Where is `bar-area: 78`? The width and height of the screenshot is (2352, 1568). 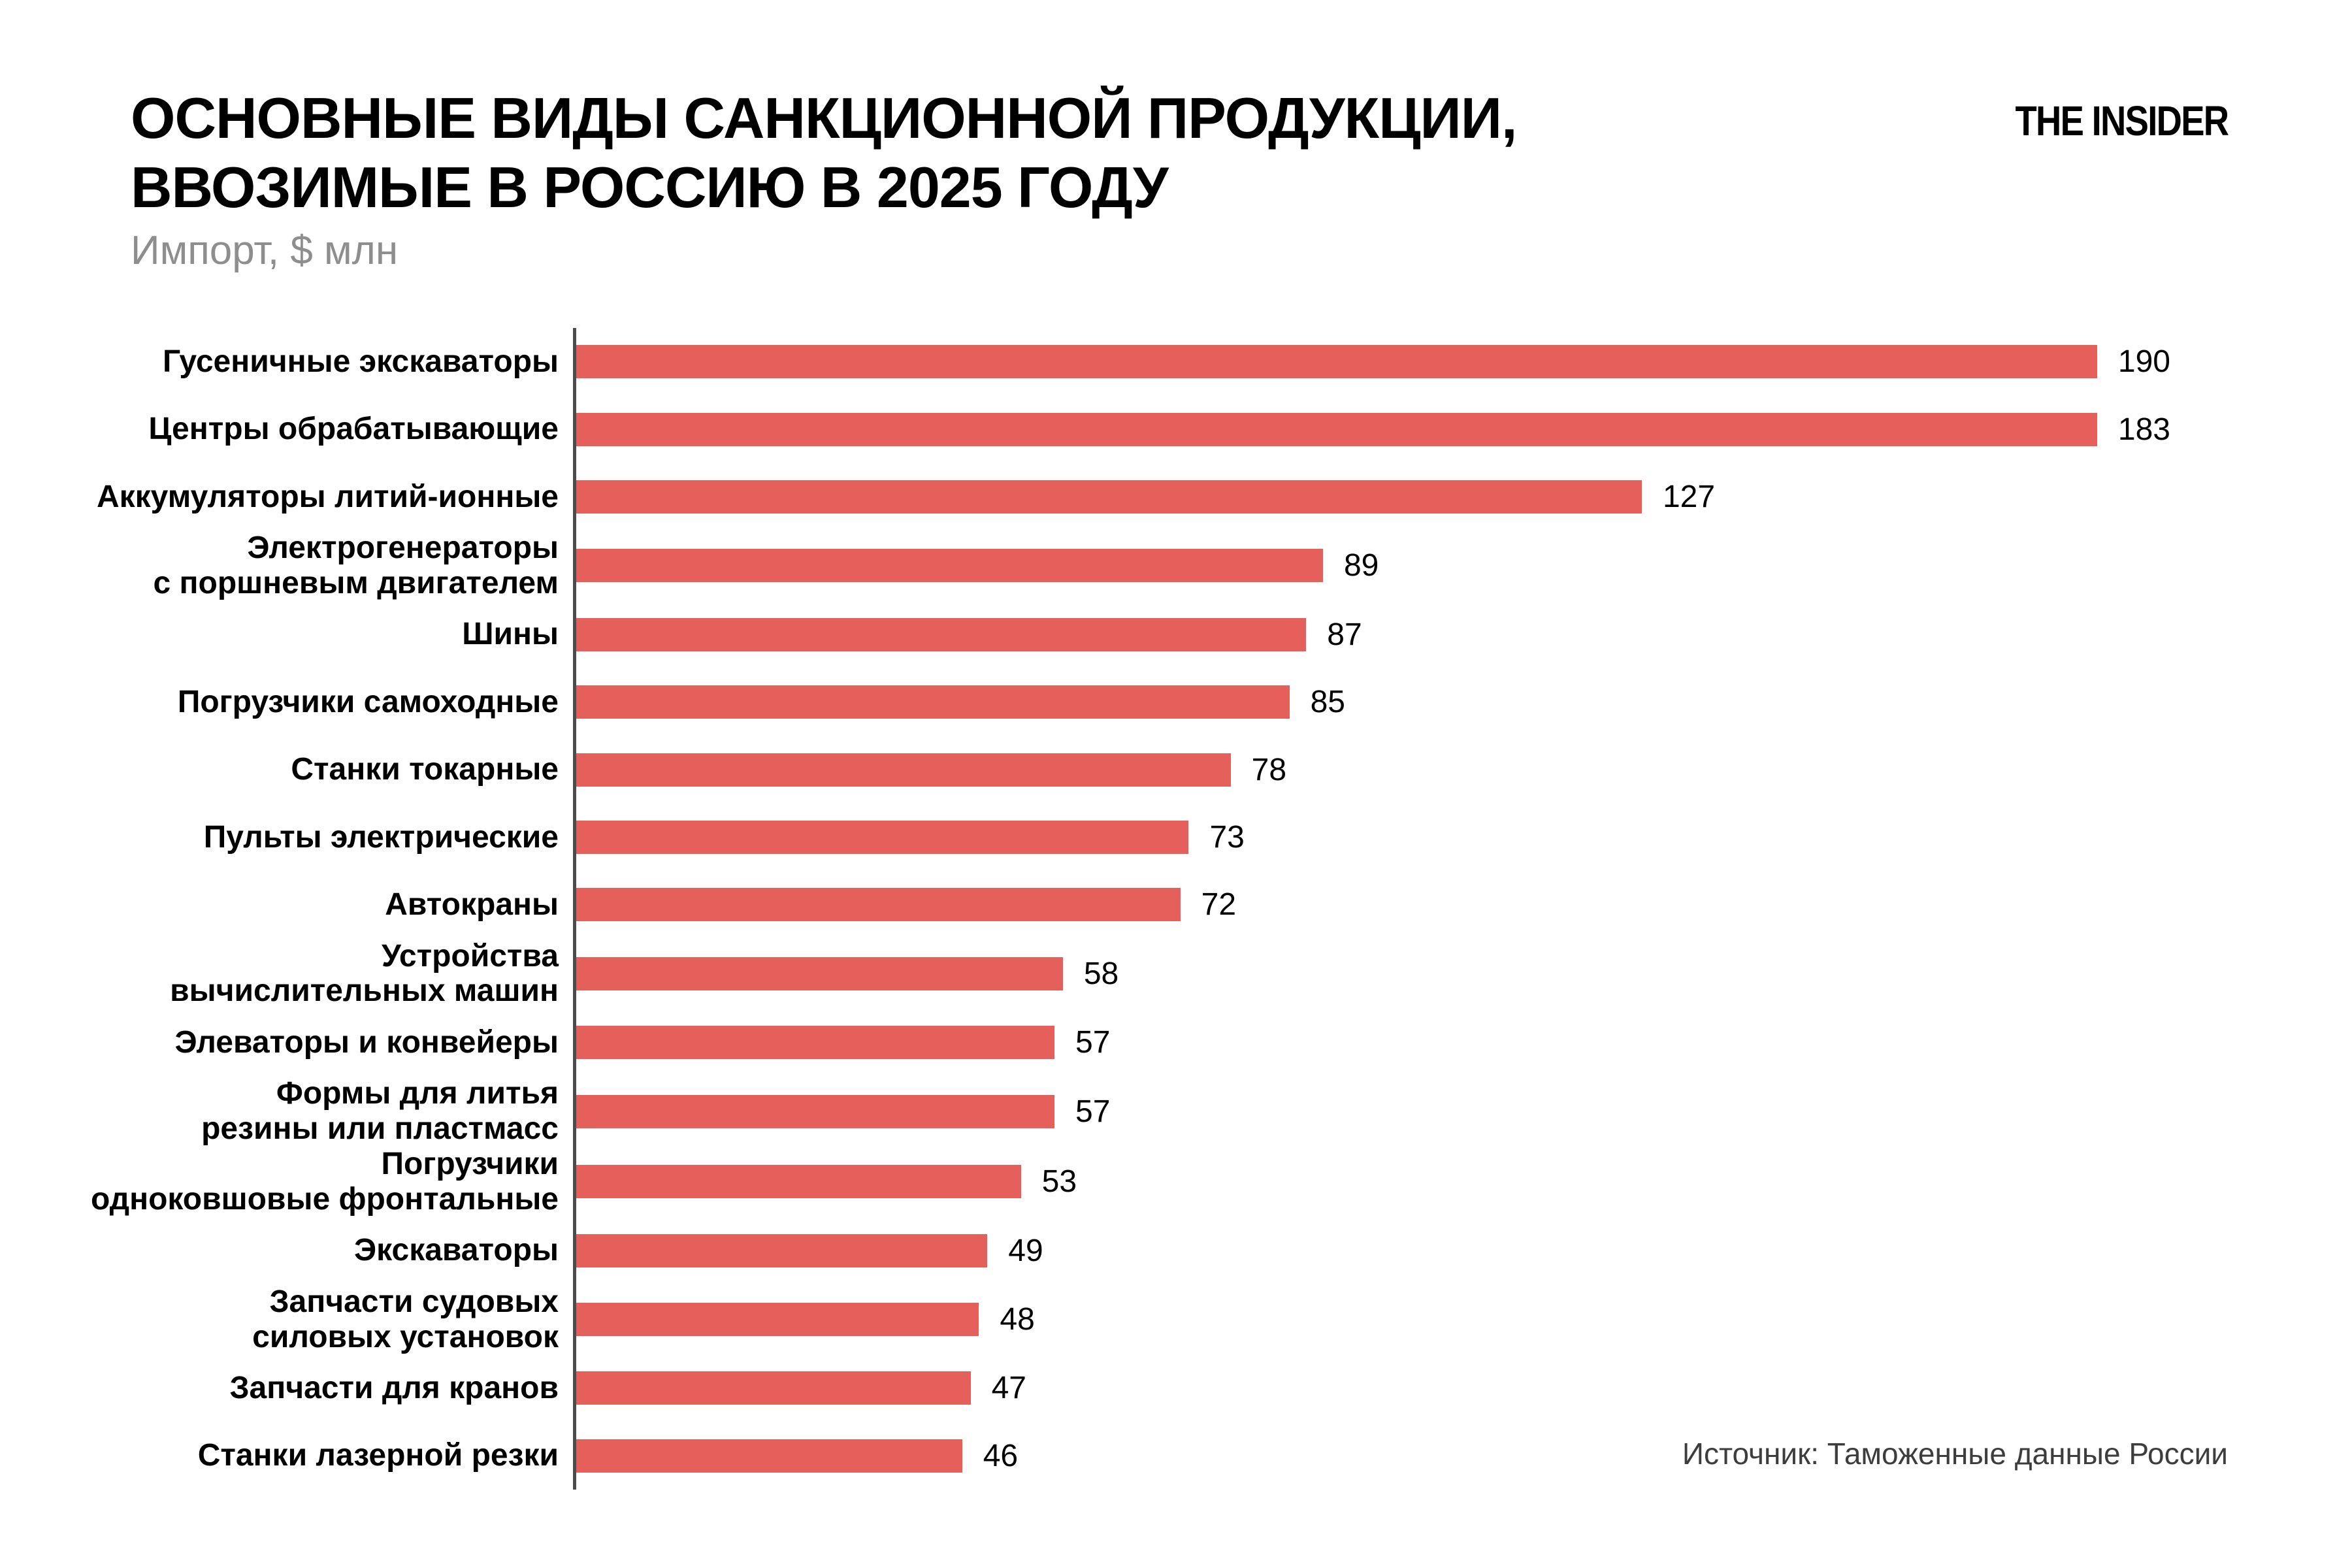 bar-area: 78 is located at coordinates (1373, 769).